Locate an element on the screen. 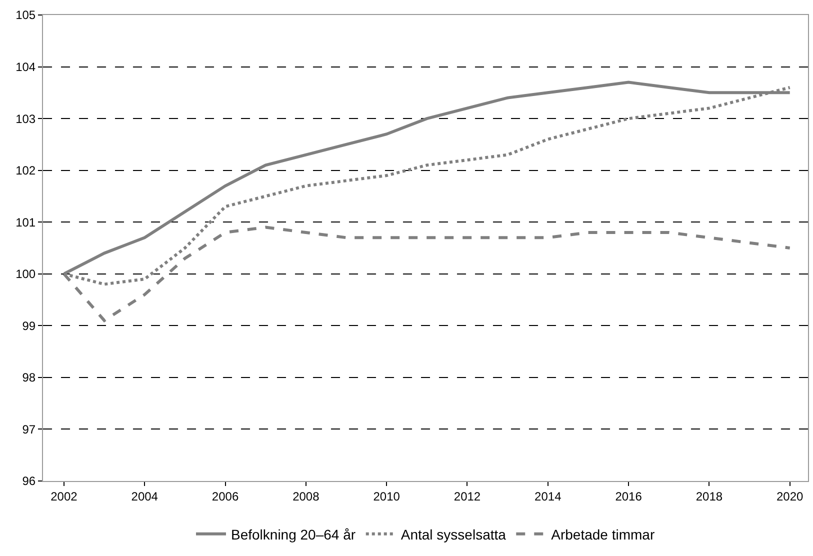  x-tick-label: 2004 is located at coordinates (144, 496).